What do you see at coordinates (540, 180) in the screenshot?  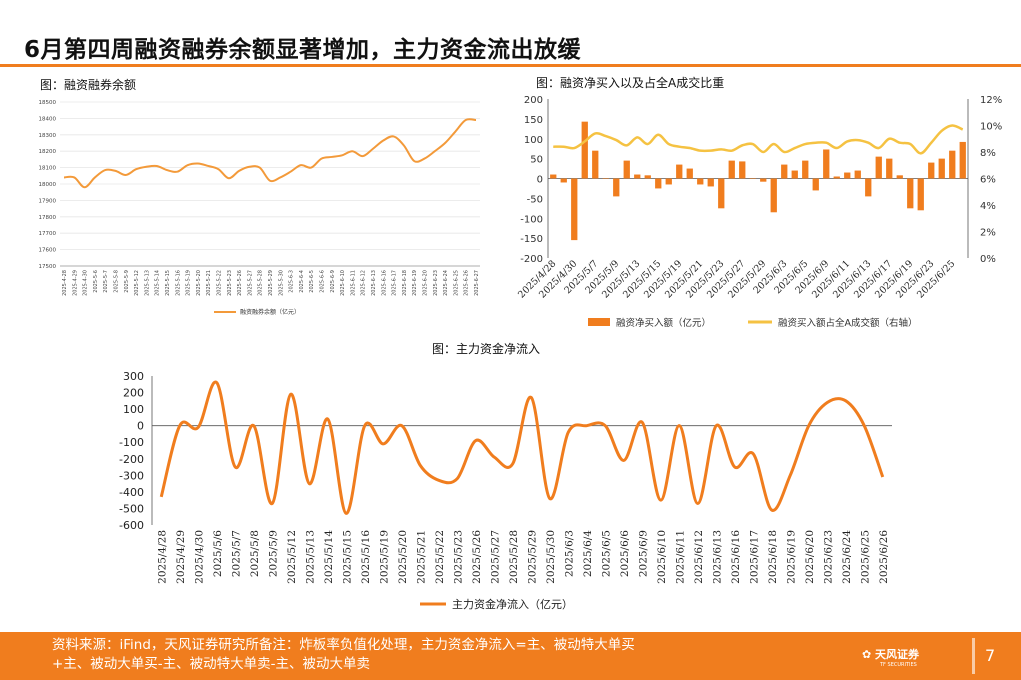 I see `y-left-tick-label: 0` at bounding box center [540, 180].